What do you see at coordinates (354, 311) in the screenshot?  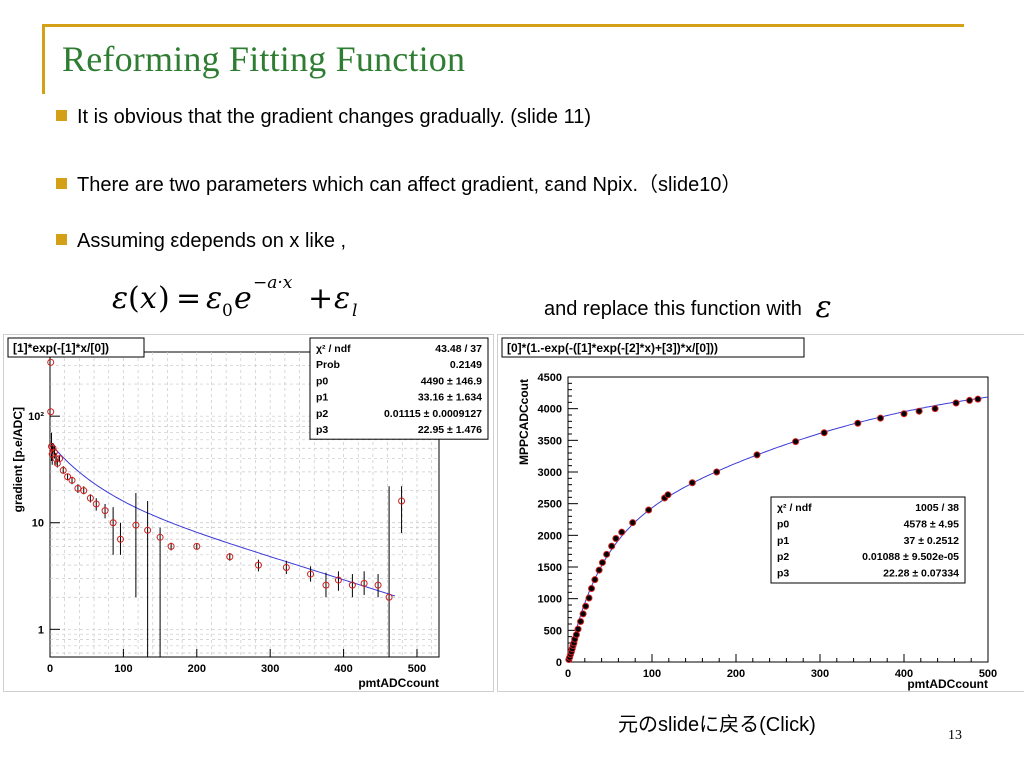 I see `svg-text: l` at bounding box center [354, 311].